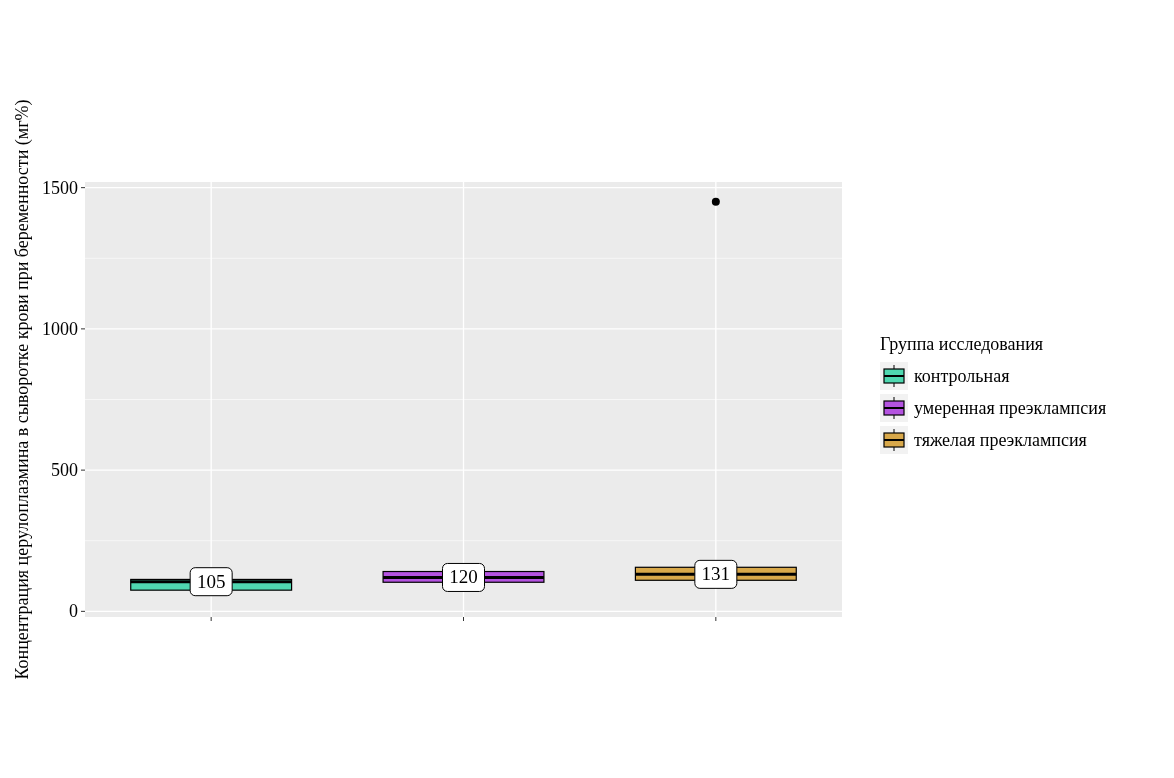 The height and width of the screenshot is (778, 1174). Describe the element at coordinates (962, 344) in the screenshot. I see `legend-title: Группа исследования` at that location.